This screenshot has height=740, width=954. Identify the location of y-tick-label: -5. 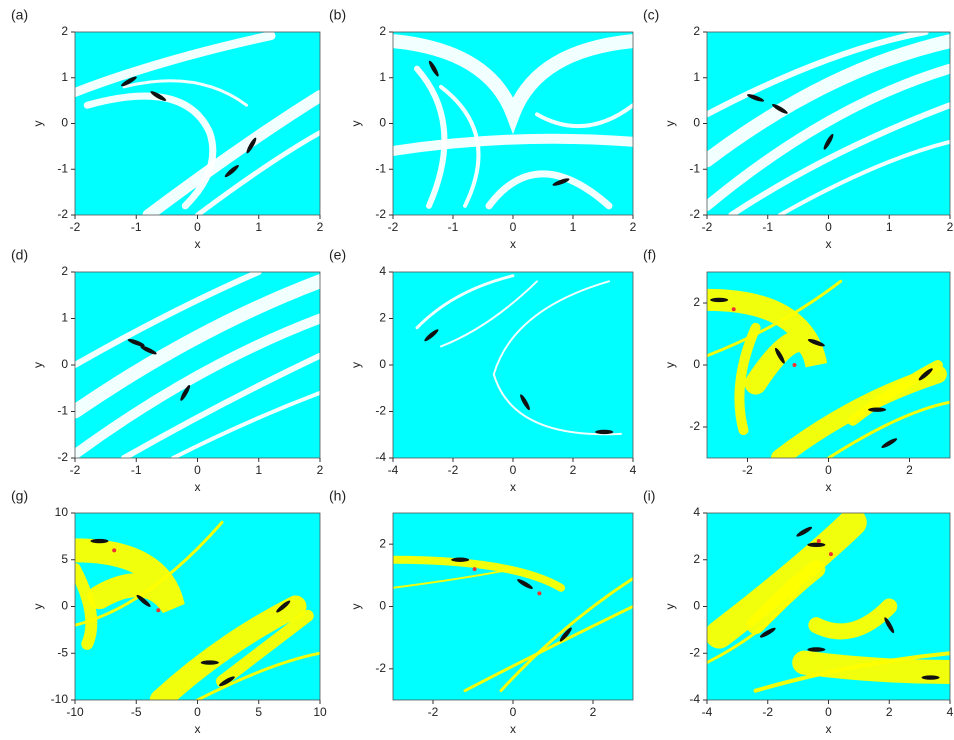
(62, 652).